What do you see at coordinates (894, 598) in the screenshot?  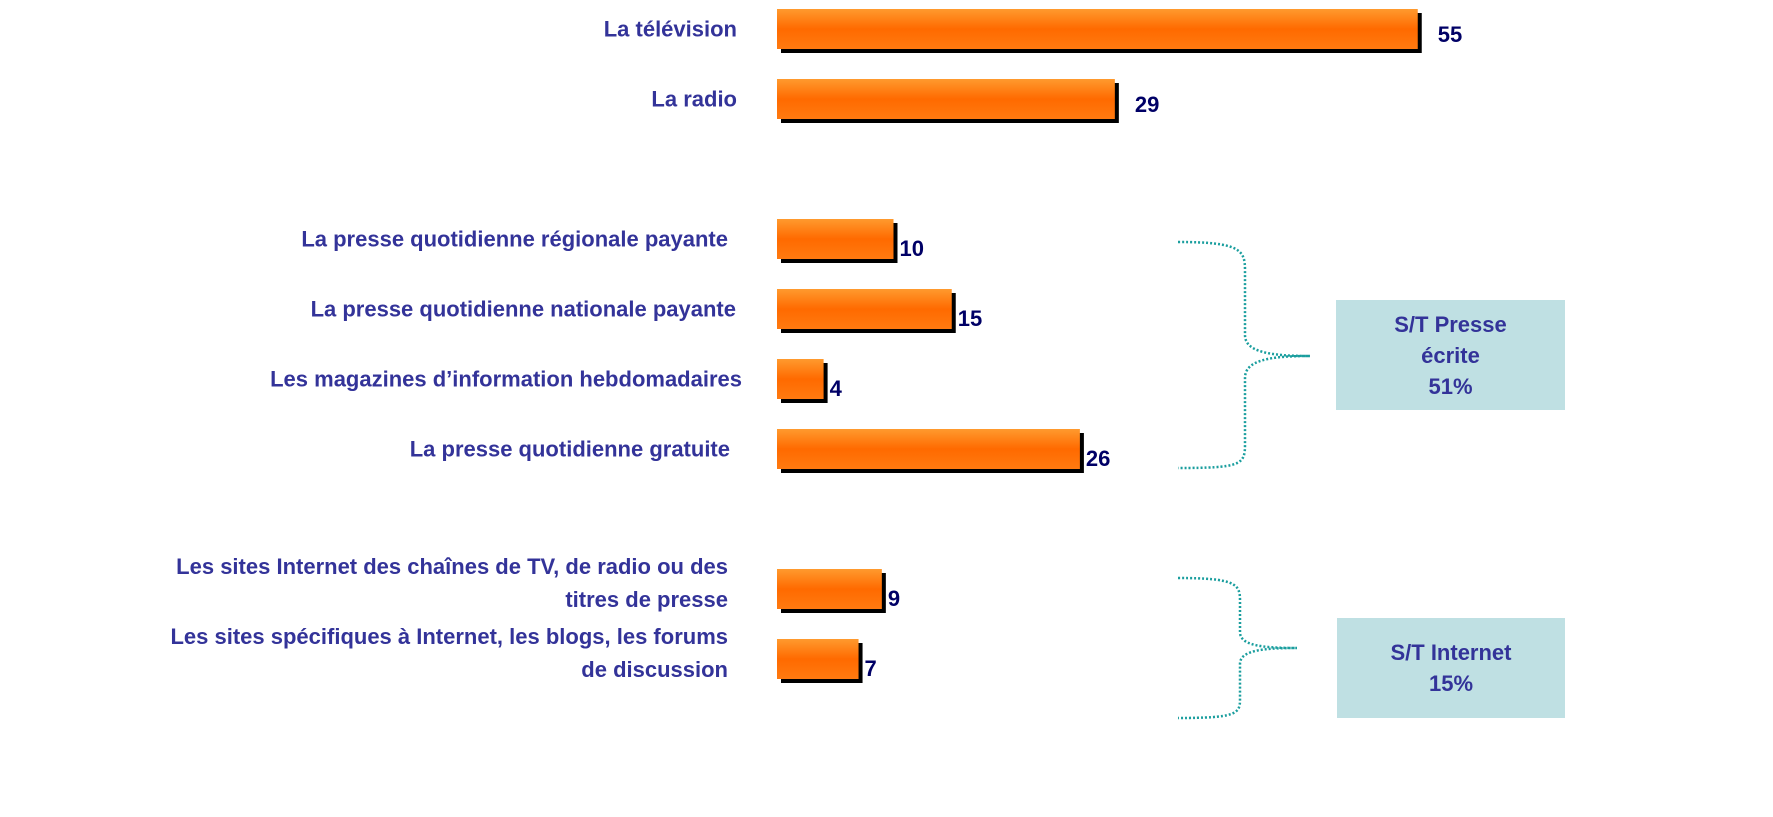 I see `value-label: 9` at bounding box center [894, 598].